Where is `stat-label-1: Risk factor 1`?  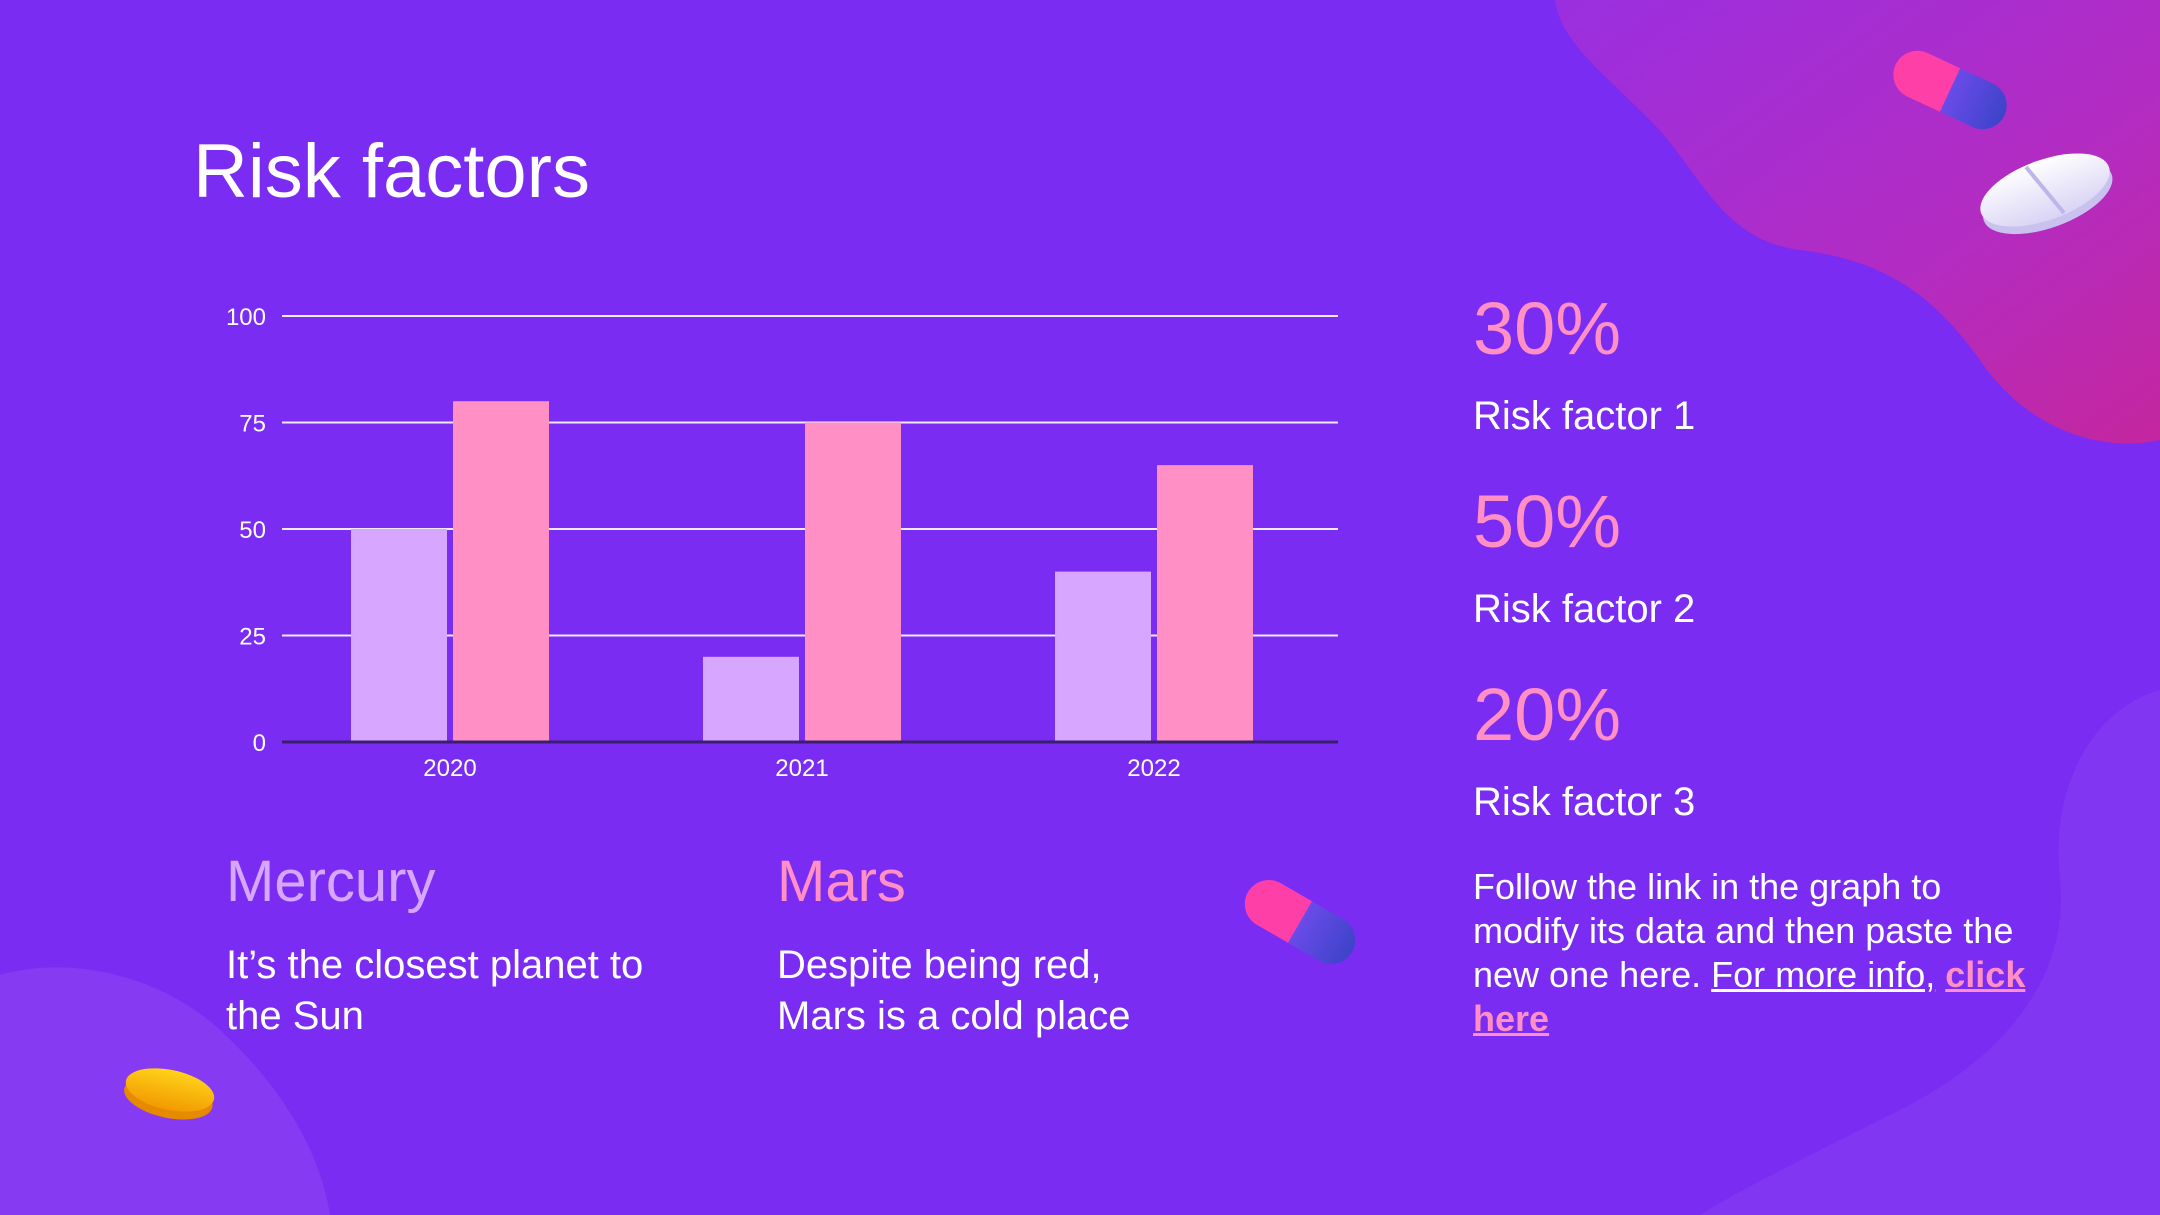 stat-label-1: Risk factor 1 is located at coordinates (1584, 416).